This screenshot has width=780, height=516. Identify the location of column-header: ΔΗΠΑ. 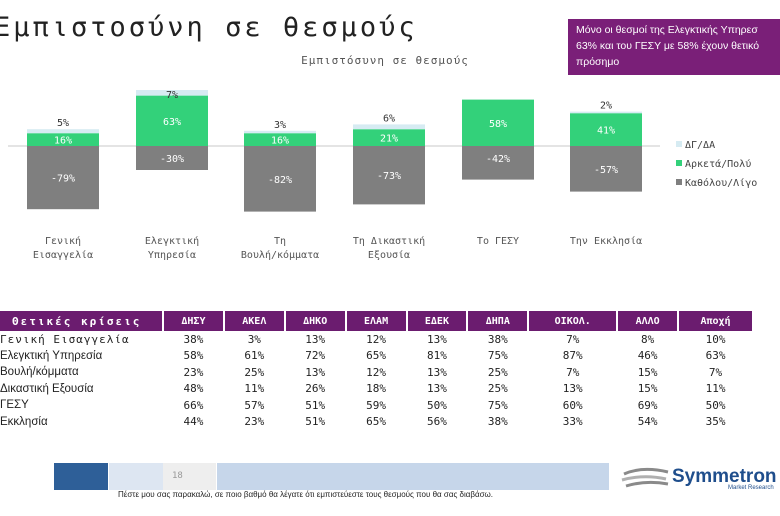
(498, 321).